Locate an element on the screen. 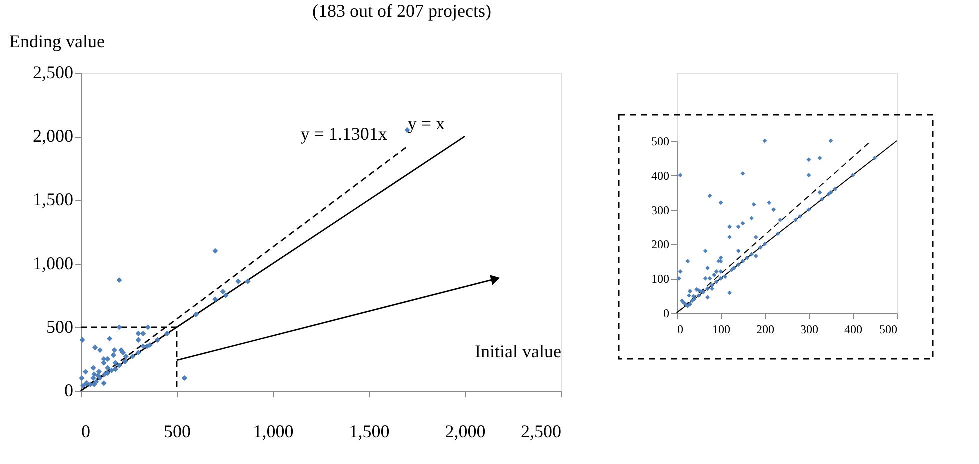 This screenshot has height=464, width=979. x-tick-label: 1,000 is located at coordinates (273, 432).